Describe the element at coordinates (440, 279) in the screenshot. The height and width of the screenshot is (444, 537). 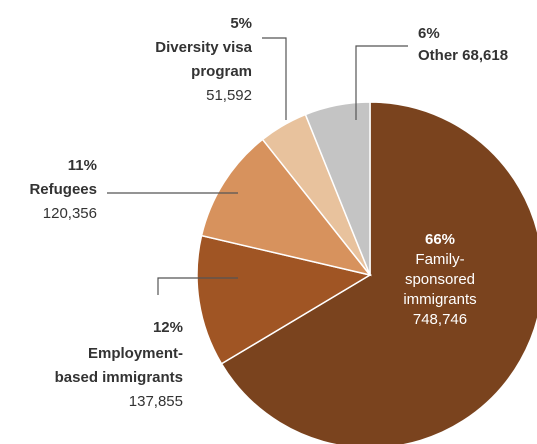
I see `slice-label-name-family-1: sponsored` at that location.